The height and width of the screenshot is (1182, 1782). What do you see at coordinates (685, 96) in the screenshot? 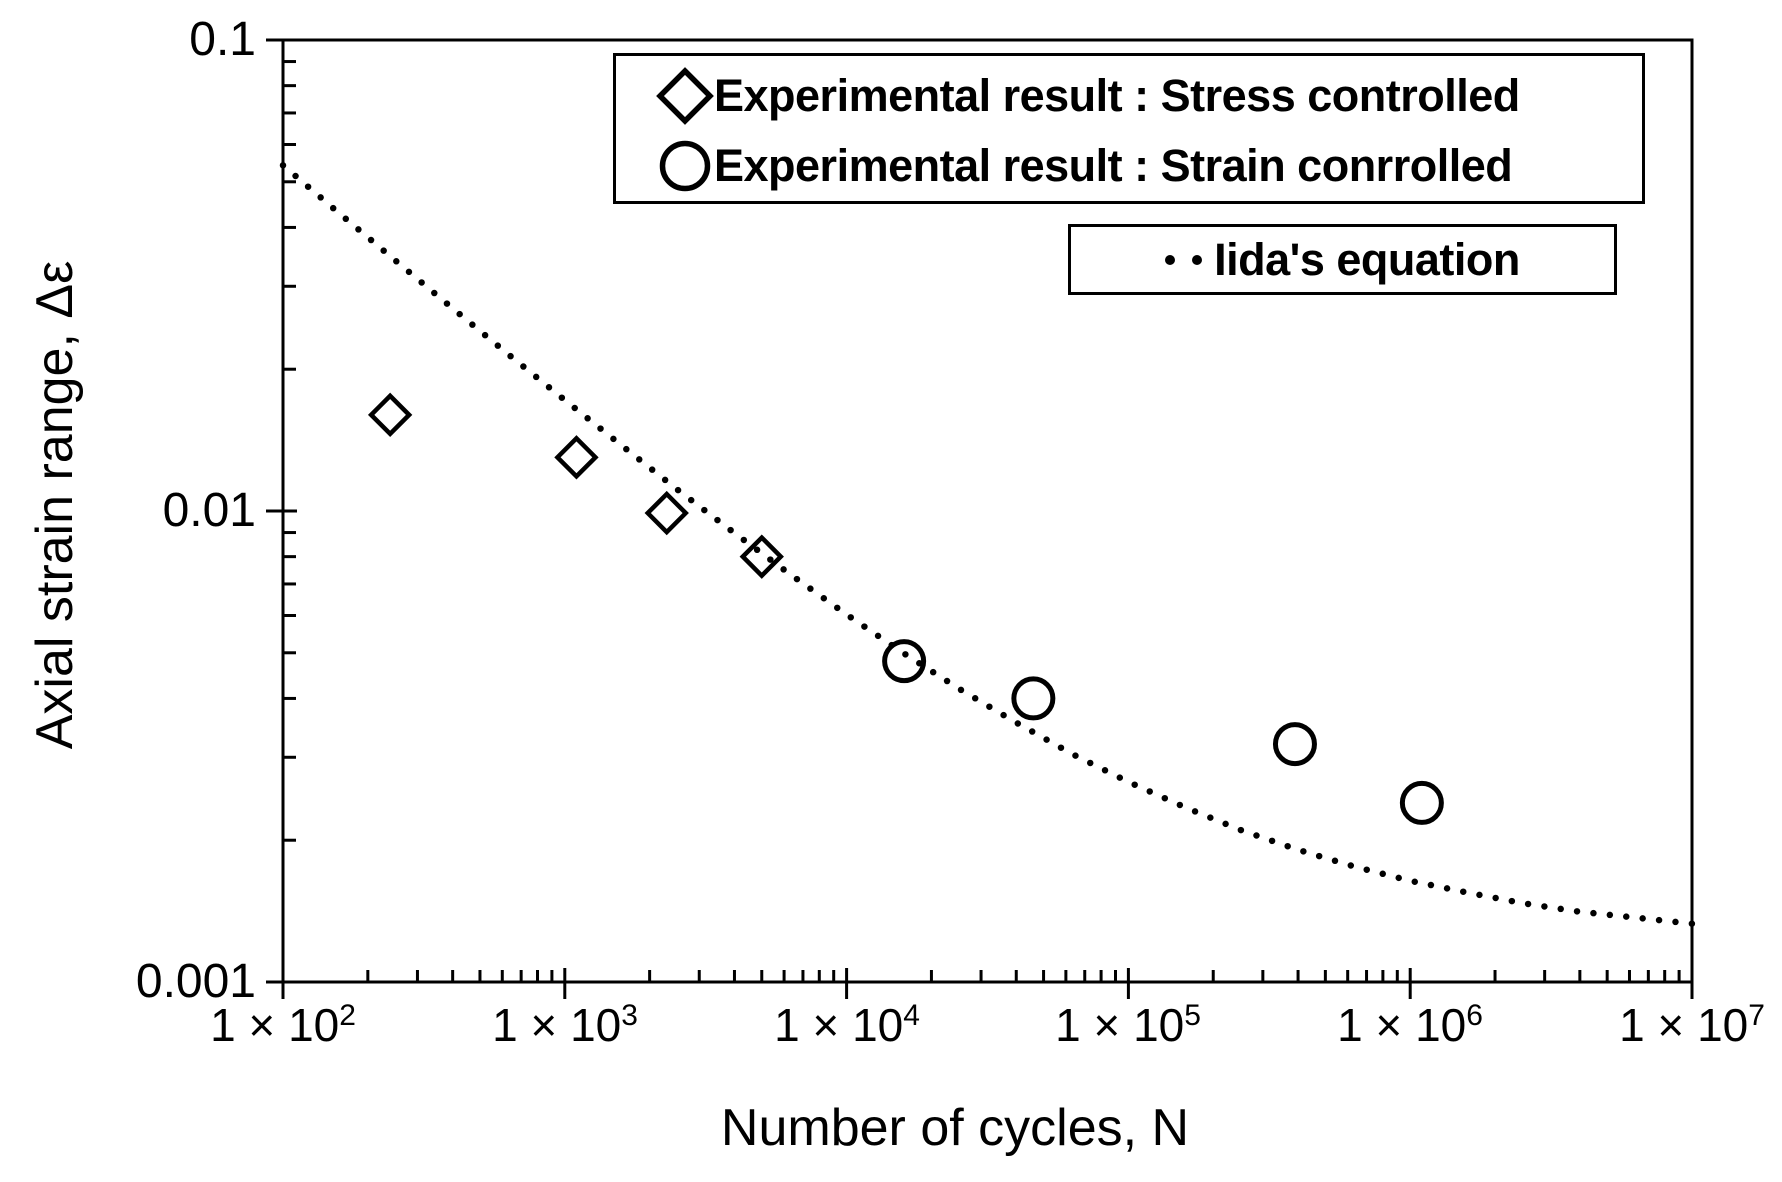
I see `diamond-marker-icon` at bounding box center [685, 96].